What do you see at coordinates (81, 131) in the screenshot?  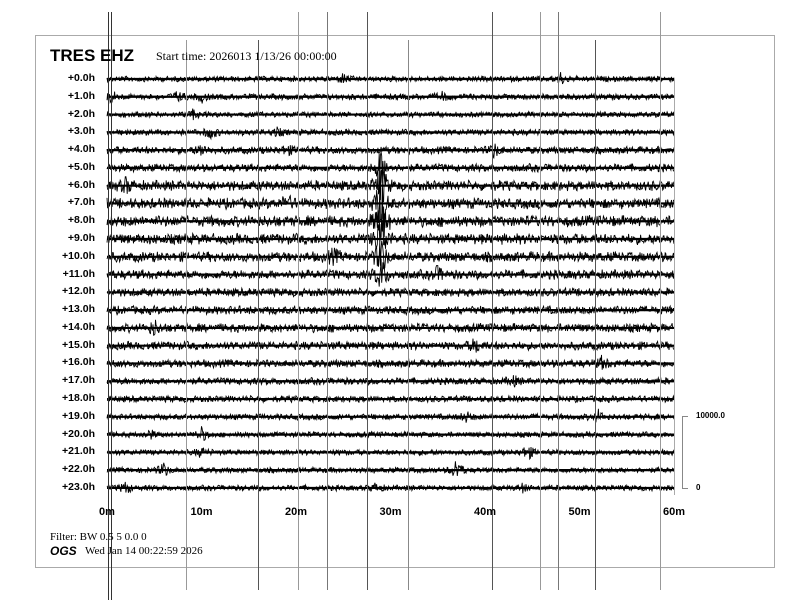 I see `row-label: +3.0h` at bounding box center [81, 131].